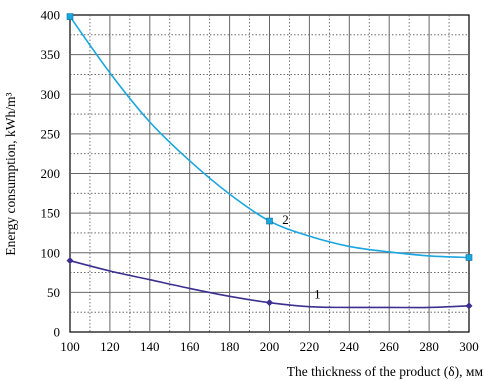 The width and height of the screenshot is (483, 381). What do you see at coordinates (51, 213) in the screenshot?
I see `y-tick-label: 150` at bounding box center [51, 213].